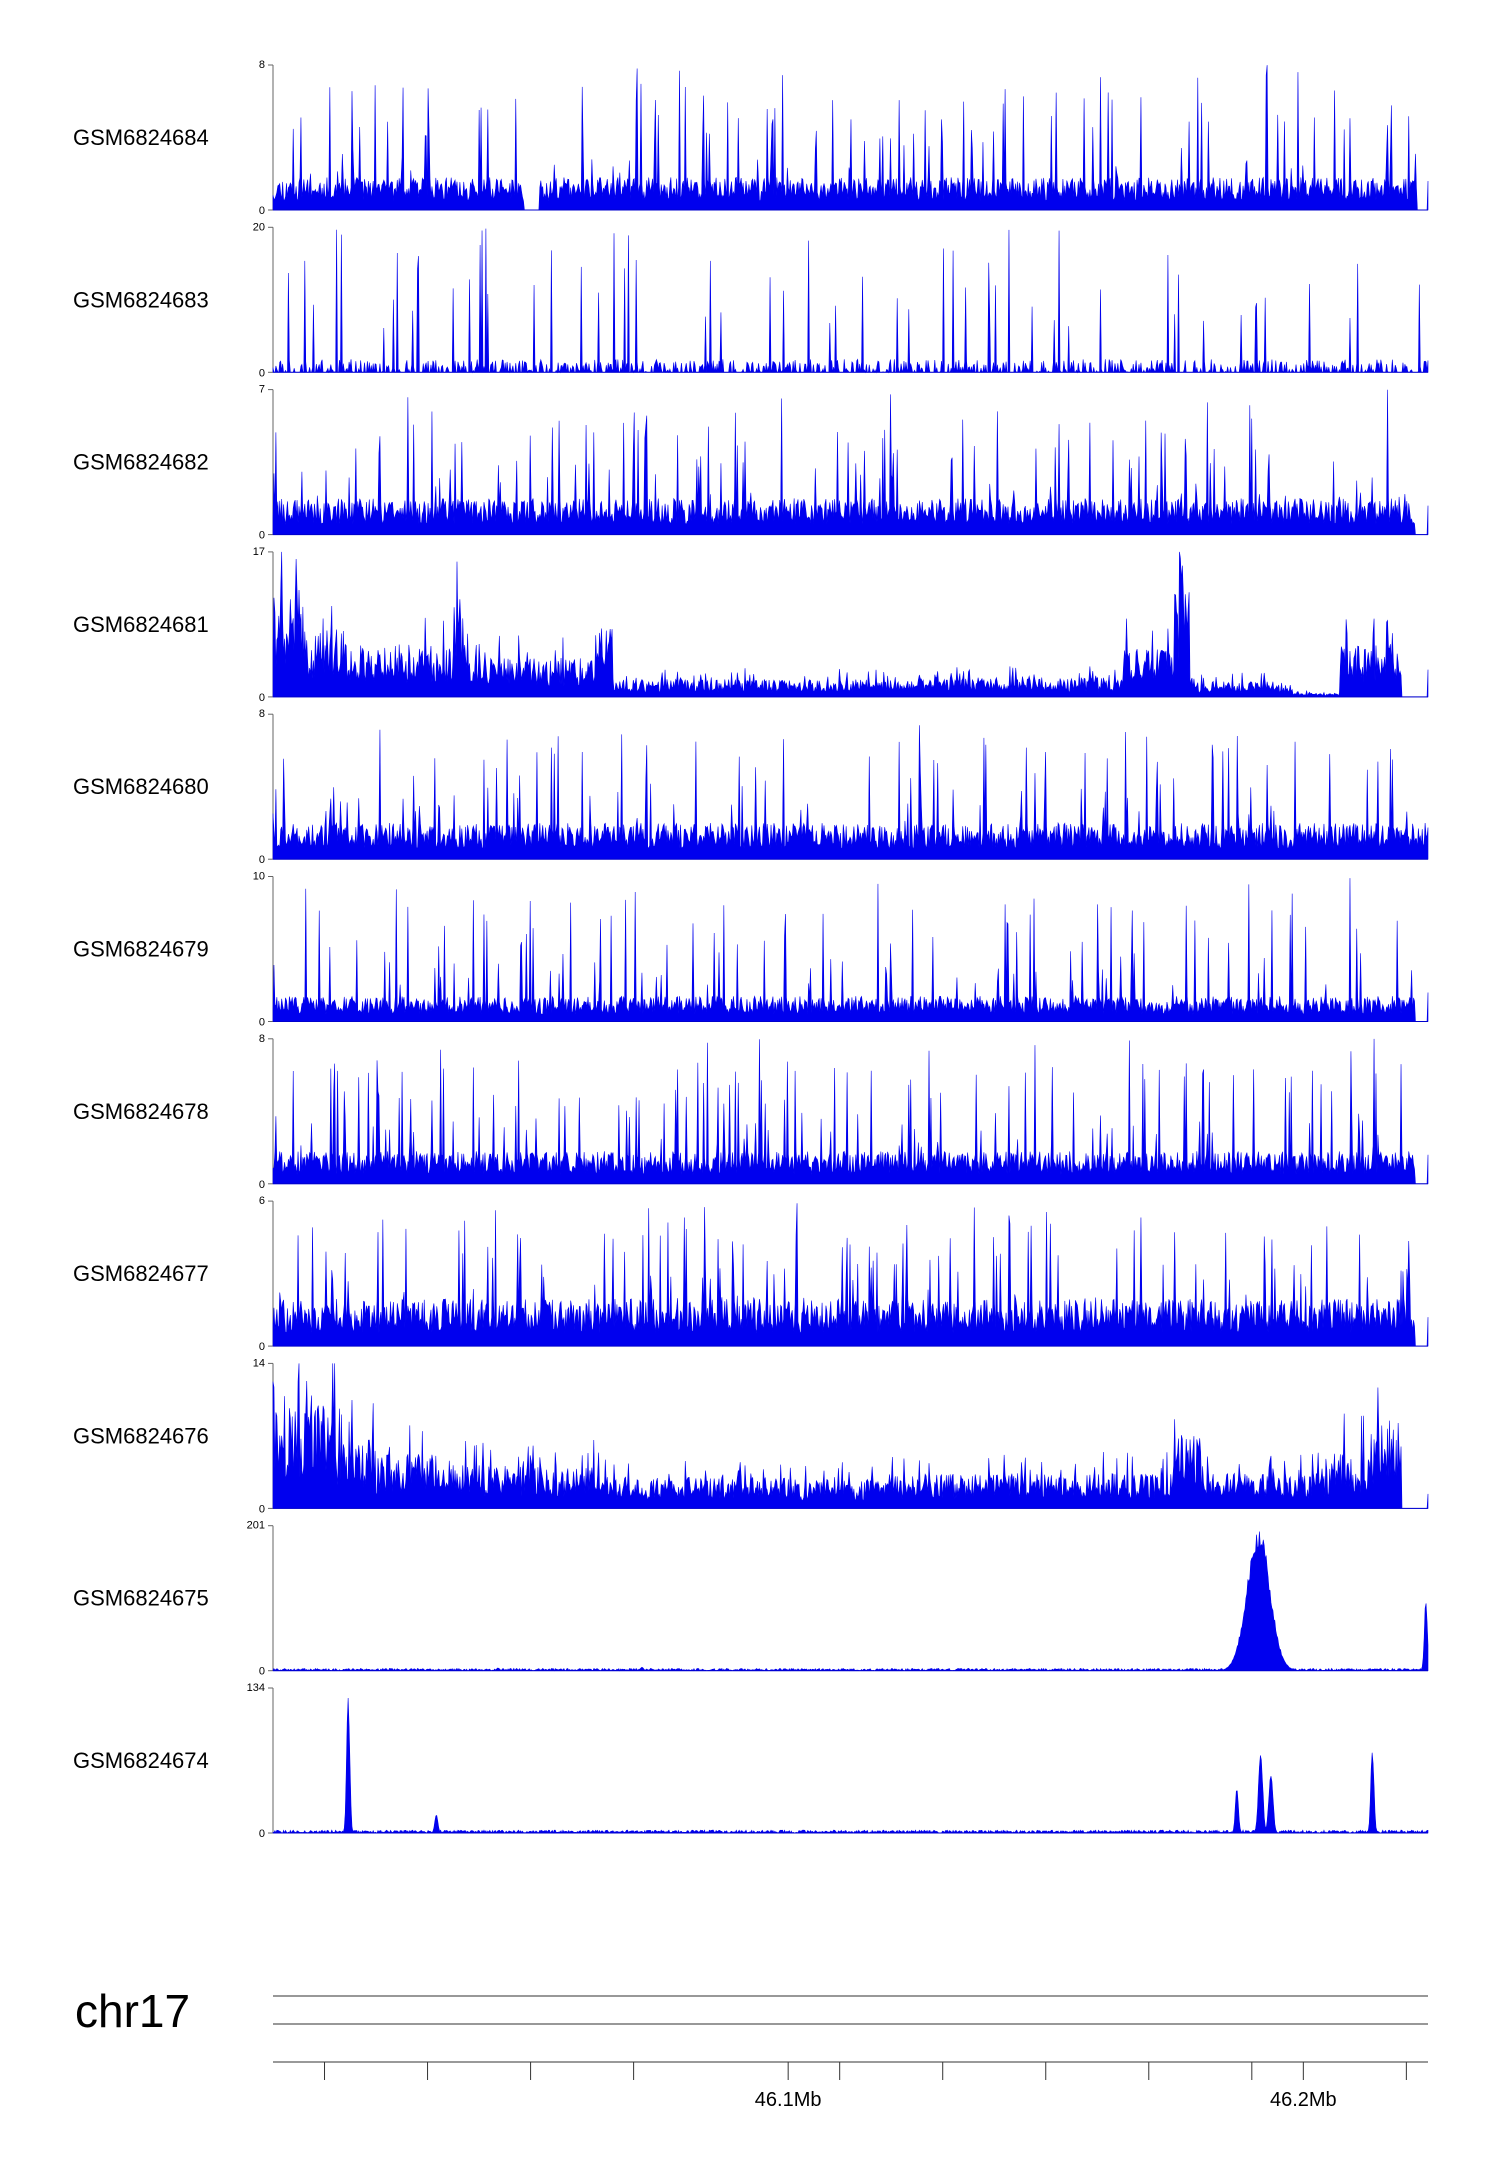 The width and height of the screenshot is (1500, 2170). I want to click on track-label: GSM6824678, so click(141, 1111).